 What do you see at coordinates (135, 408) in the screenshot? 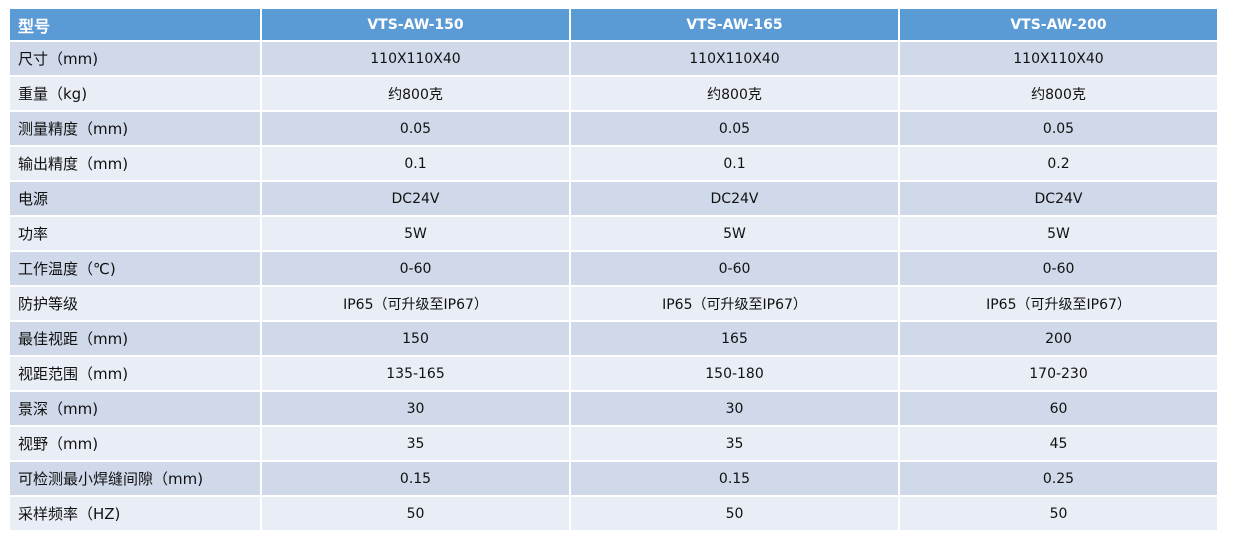
I see `row-label: 景深（mm)` at bounding box center [135, 408].